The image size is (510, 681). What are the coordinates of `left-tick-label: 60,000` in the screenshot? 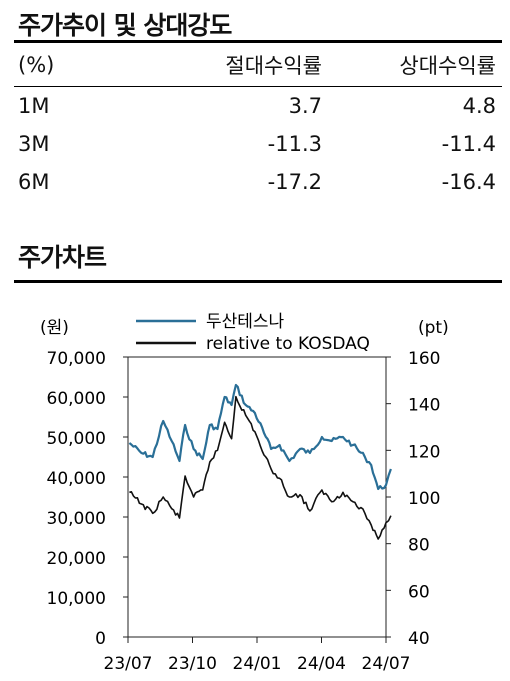 It's located at (76, 399).